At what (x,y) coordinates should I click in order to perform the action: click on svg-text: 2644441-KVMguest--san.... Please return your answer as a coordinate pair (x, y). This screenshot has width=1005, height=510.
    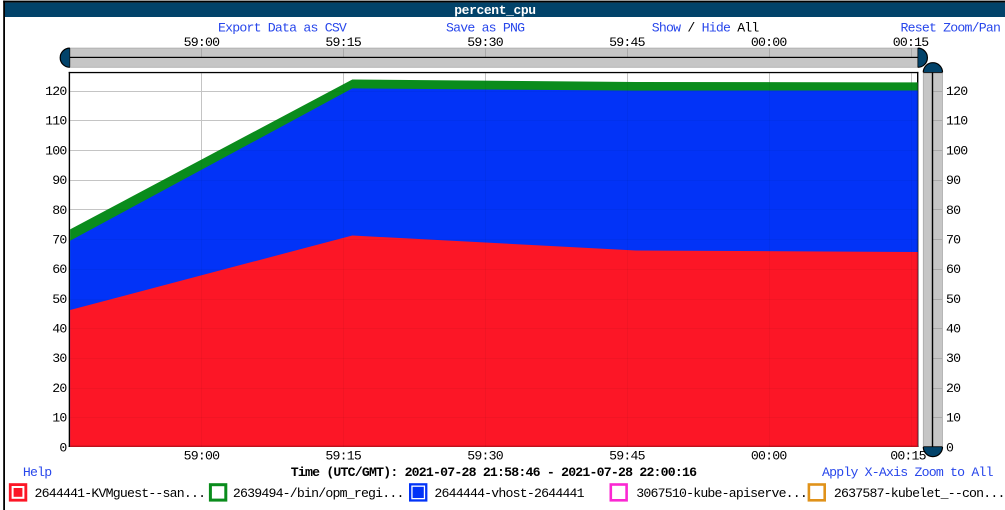
    Looking at the image, I should click on (120, 493).